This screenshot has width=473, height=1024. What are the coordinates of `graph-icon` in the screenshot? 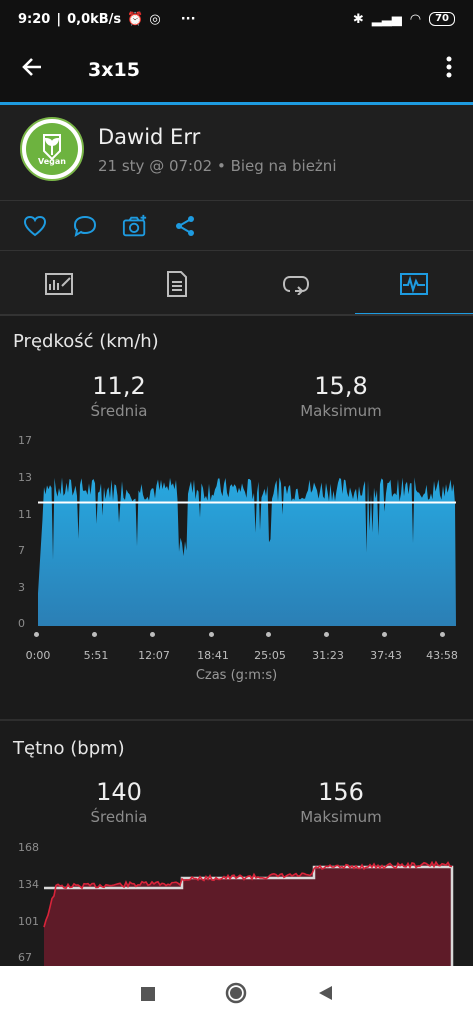 It's located at (414, 284).